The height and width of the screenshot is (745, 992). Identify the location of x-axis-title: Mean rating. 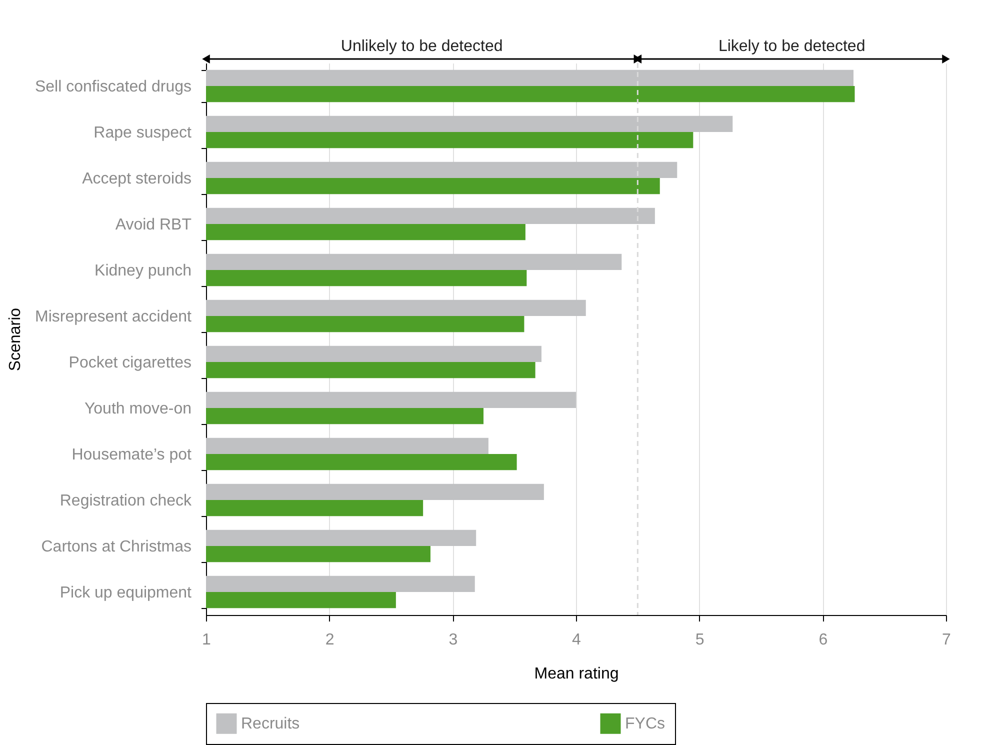
(576, 674).